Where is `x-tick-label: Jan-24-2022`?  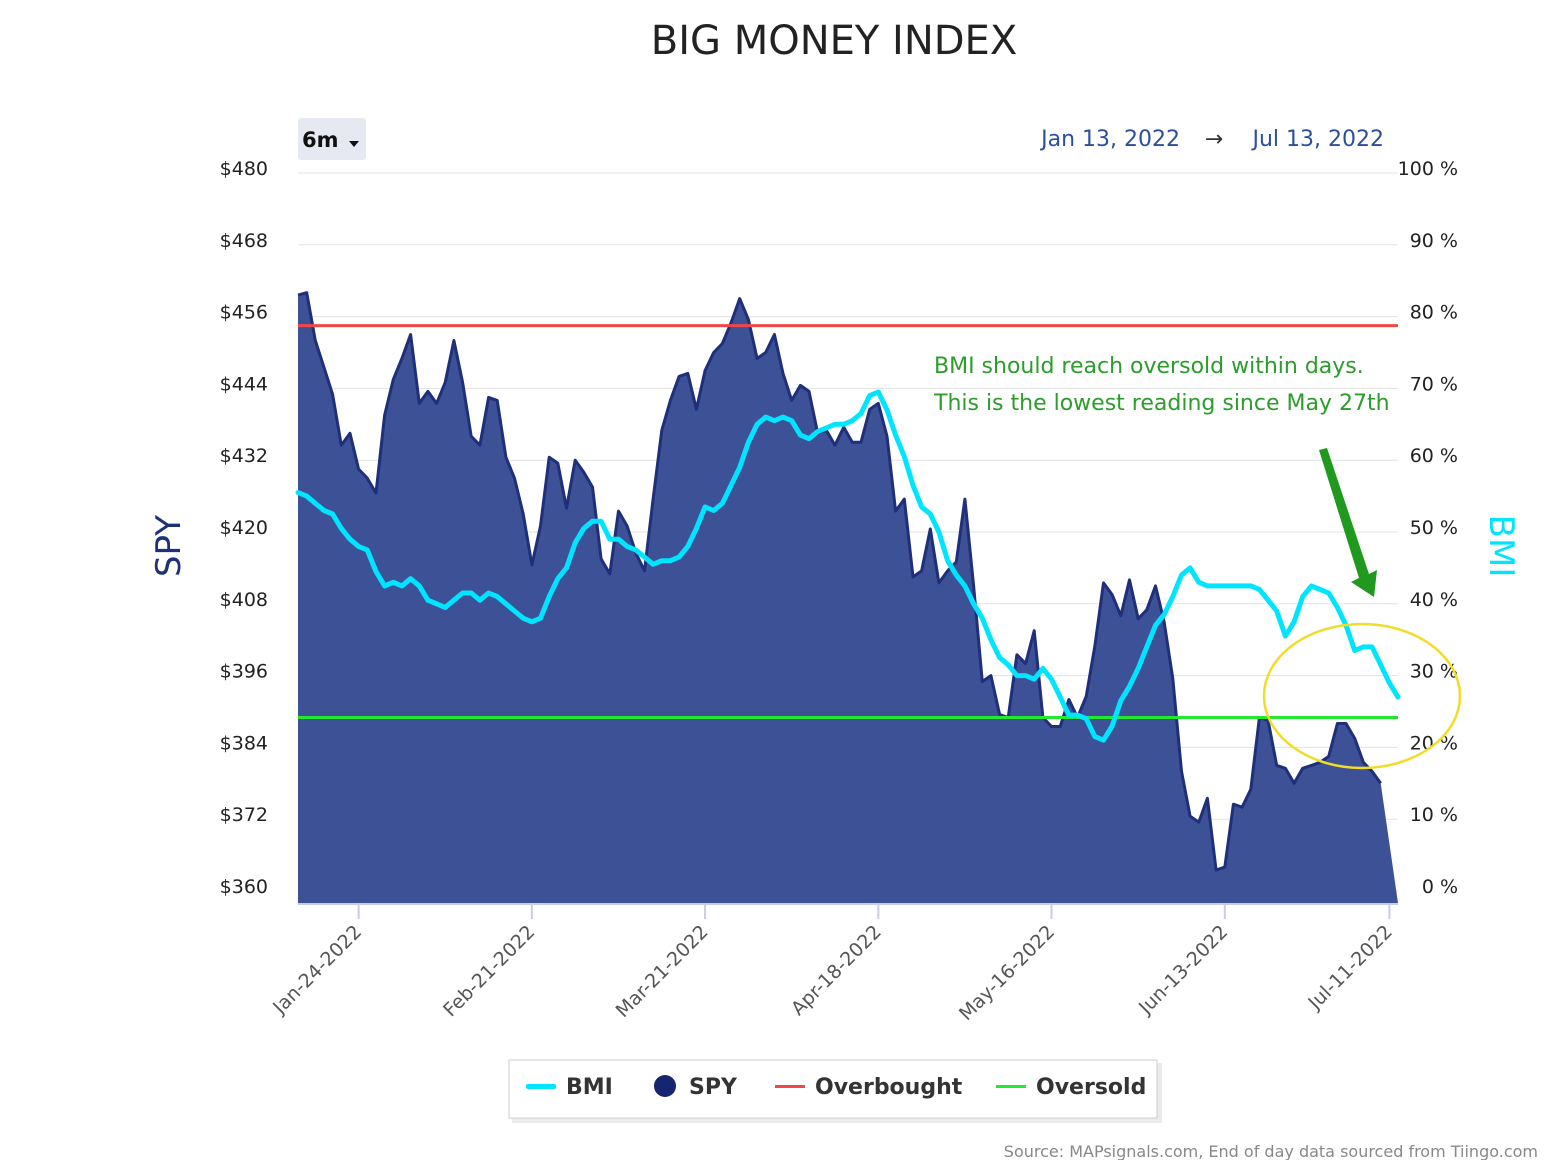
x-tick-label: Jan-24-2022 is located at coordinates (317, 970).